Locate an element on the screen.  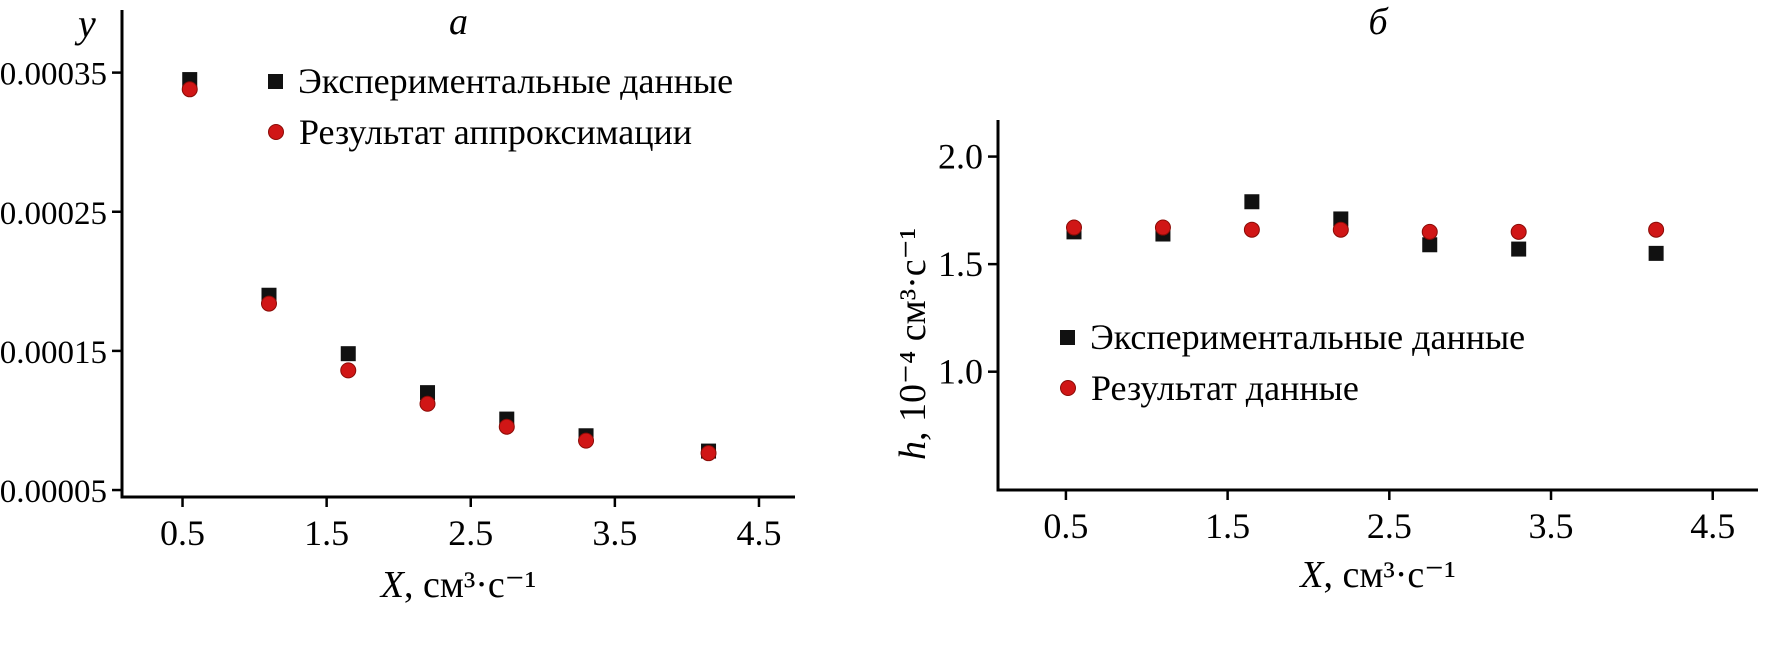
legend-label: Результат данные is located at coordinates (1225, 388).